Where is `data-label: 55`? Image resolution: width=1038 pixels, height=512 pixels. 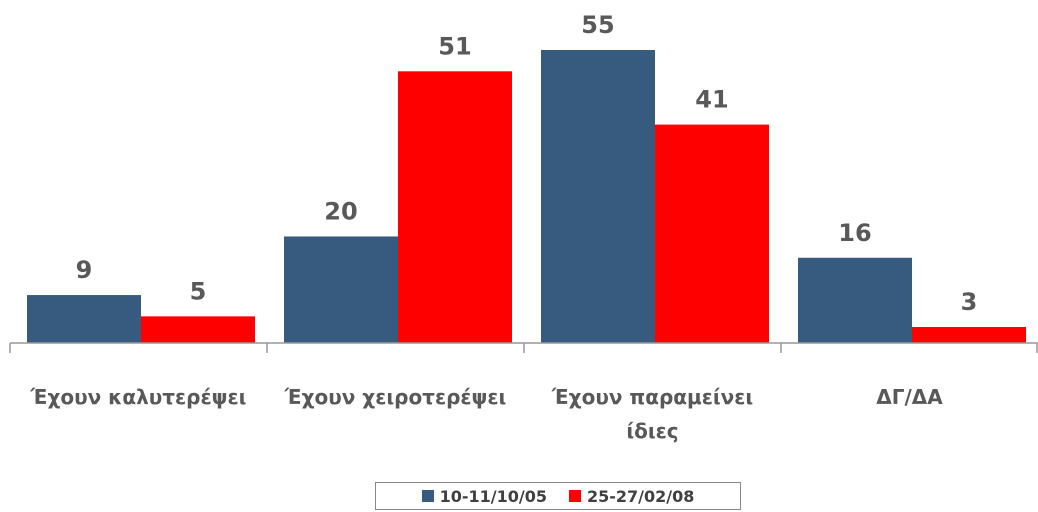 data-label: 55 is located at coordinates (597, 25).